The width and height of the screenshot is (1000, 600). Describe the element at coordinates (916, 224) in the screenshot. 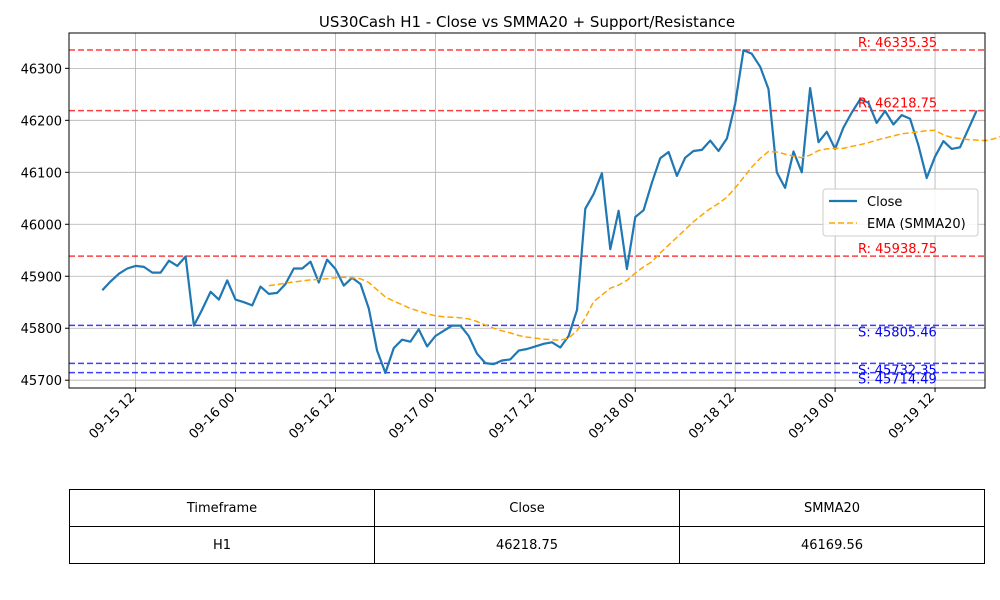

I see `legend-label: EMA (SMMA20)` at that location.